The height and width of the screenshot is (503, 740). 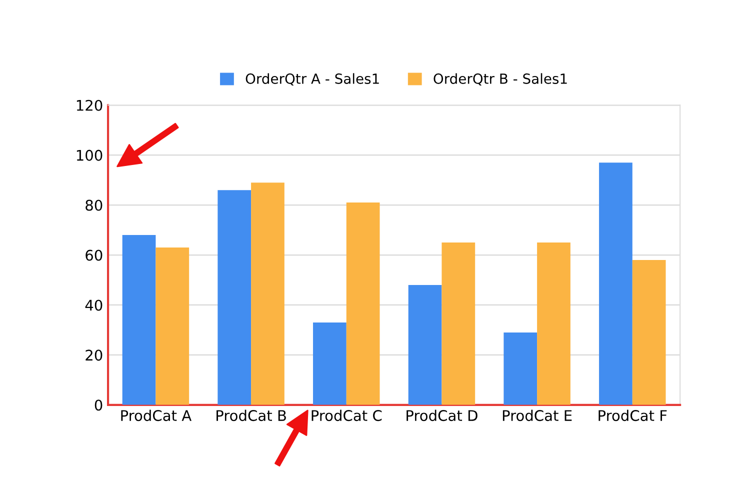 I want to click on y-tick-label: 80, so click(x=94, y=205).